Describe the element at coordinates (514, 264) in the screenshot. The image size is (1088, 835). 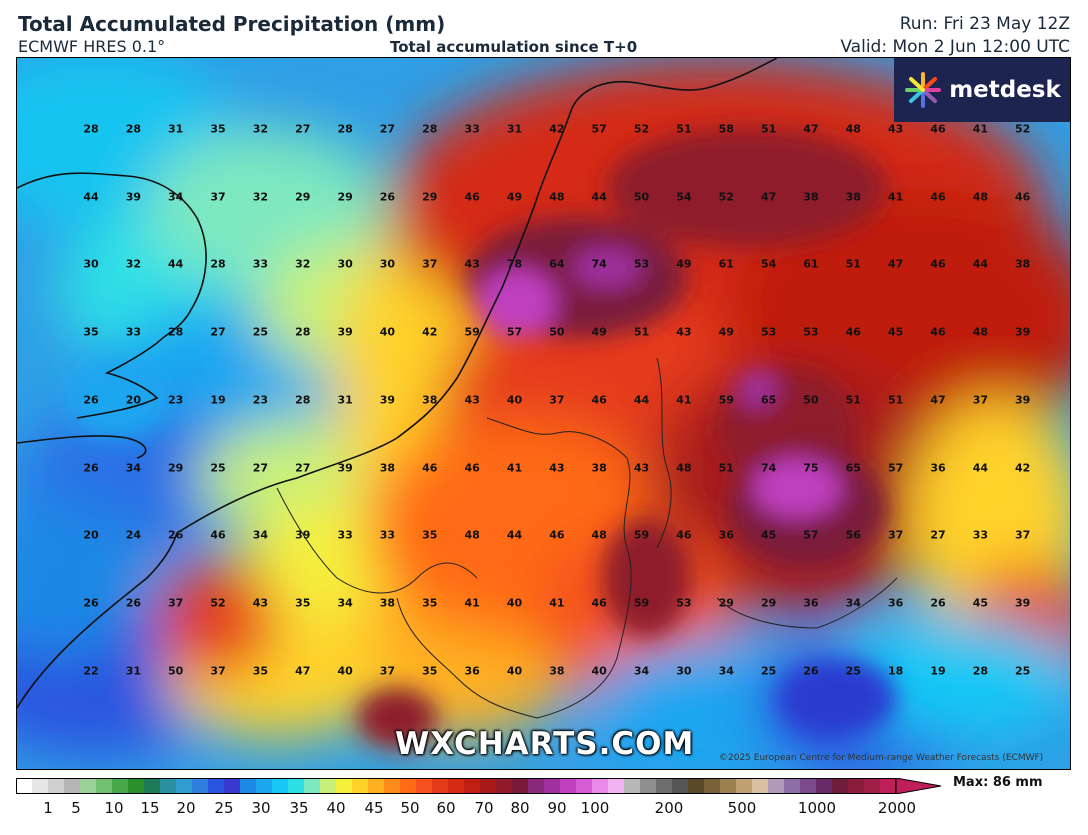
I see `grid-value: 78` at that location.